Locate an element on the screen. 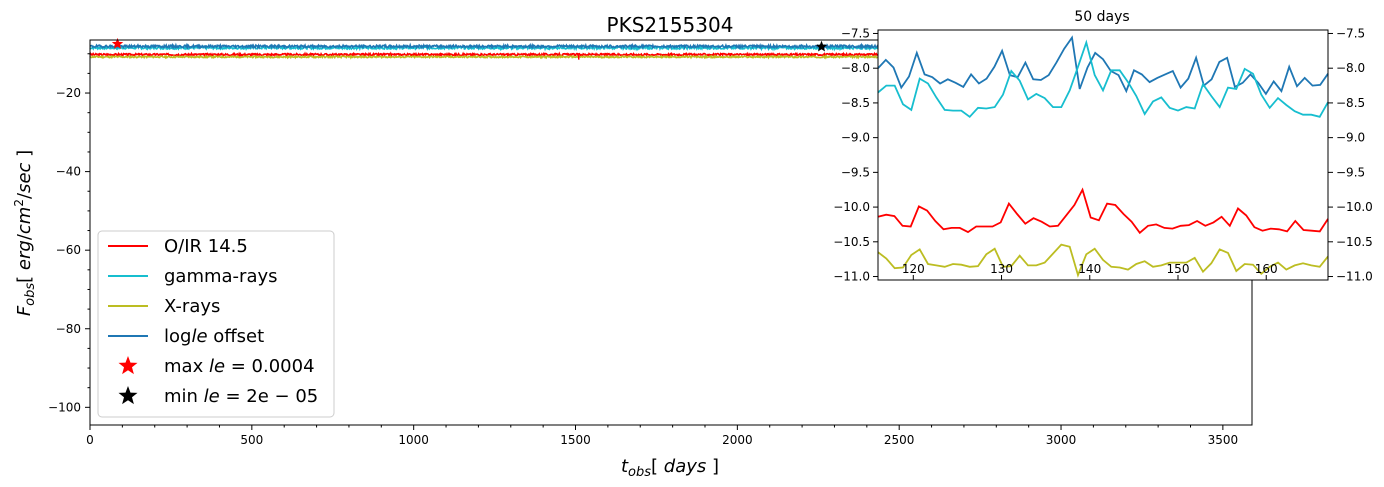  legend-label-text: gamma-rays is located at coordinates (221, 276).